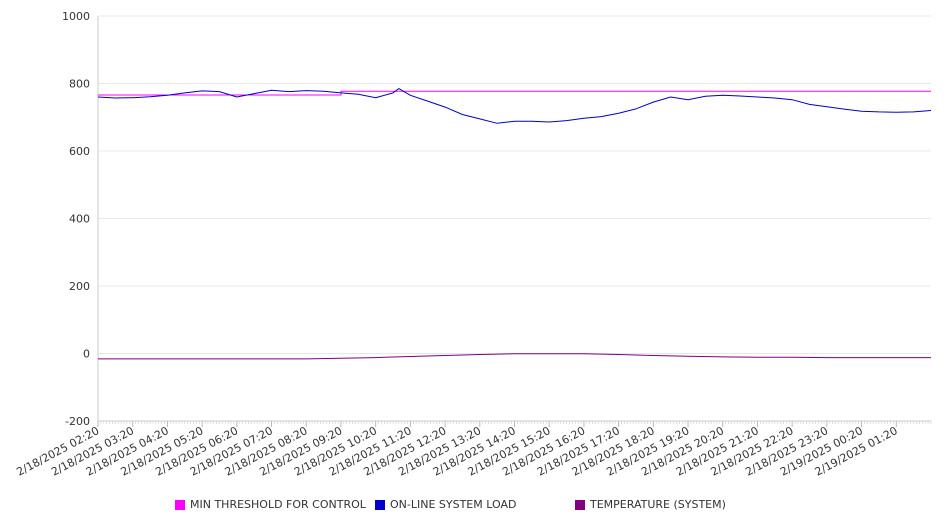 The width and height of the screenshot is (946, 526). What do you see at coordinates (86, 354) in the screenshot?
I see `y-tick-label: 0` at bounding box center [86, 354].